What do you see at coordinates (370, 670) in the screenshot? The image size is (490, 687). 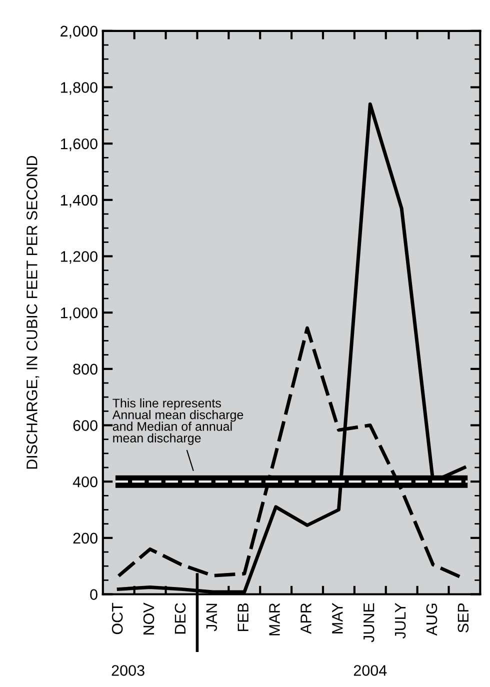 I see `text: 2004` at bounding box center [370, 670].